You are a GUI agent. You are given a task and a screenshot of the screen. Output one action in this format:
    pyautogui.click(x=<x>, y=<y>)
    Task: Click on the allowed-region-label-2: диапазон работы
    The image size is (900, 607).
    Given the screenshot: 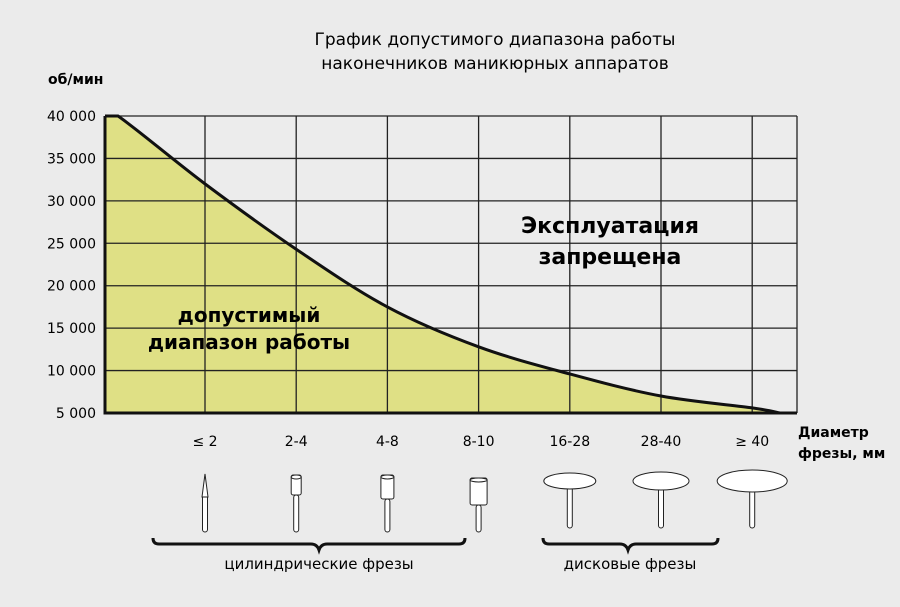 What is the action you would take?
    pyautogui.click(x=249, y=342)
    